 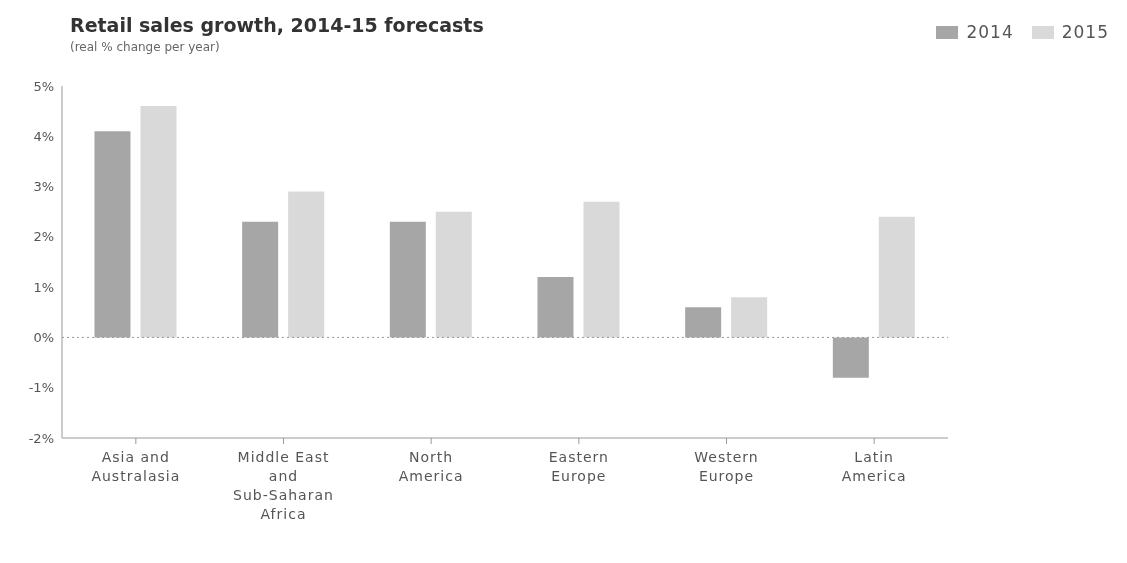 I want to click on y-tick-label: -1%, so click(x=41, y=388).